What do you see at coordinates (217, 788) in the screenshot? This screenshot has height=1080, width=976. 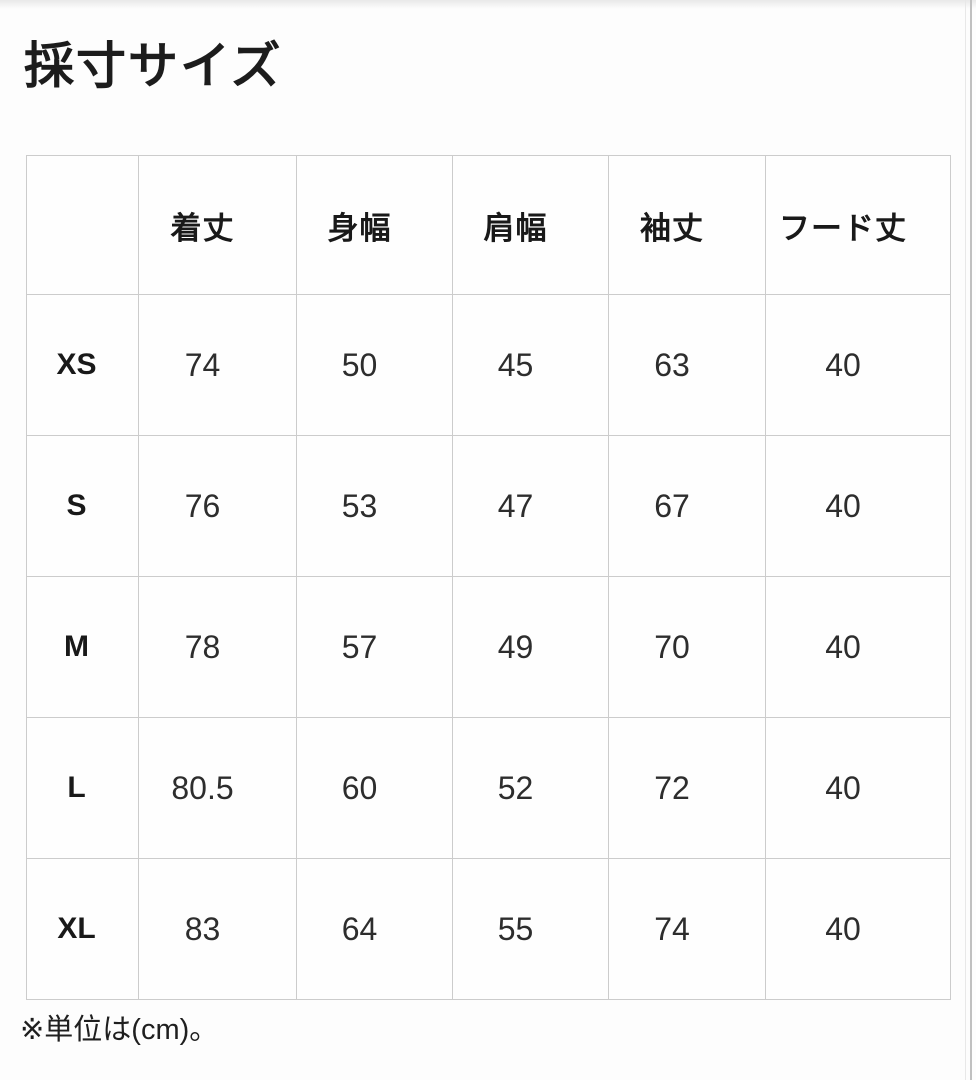 I see `measurement-cell: 80.5` at bounding box center [217, 788].